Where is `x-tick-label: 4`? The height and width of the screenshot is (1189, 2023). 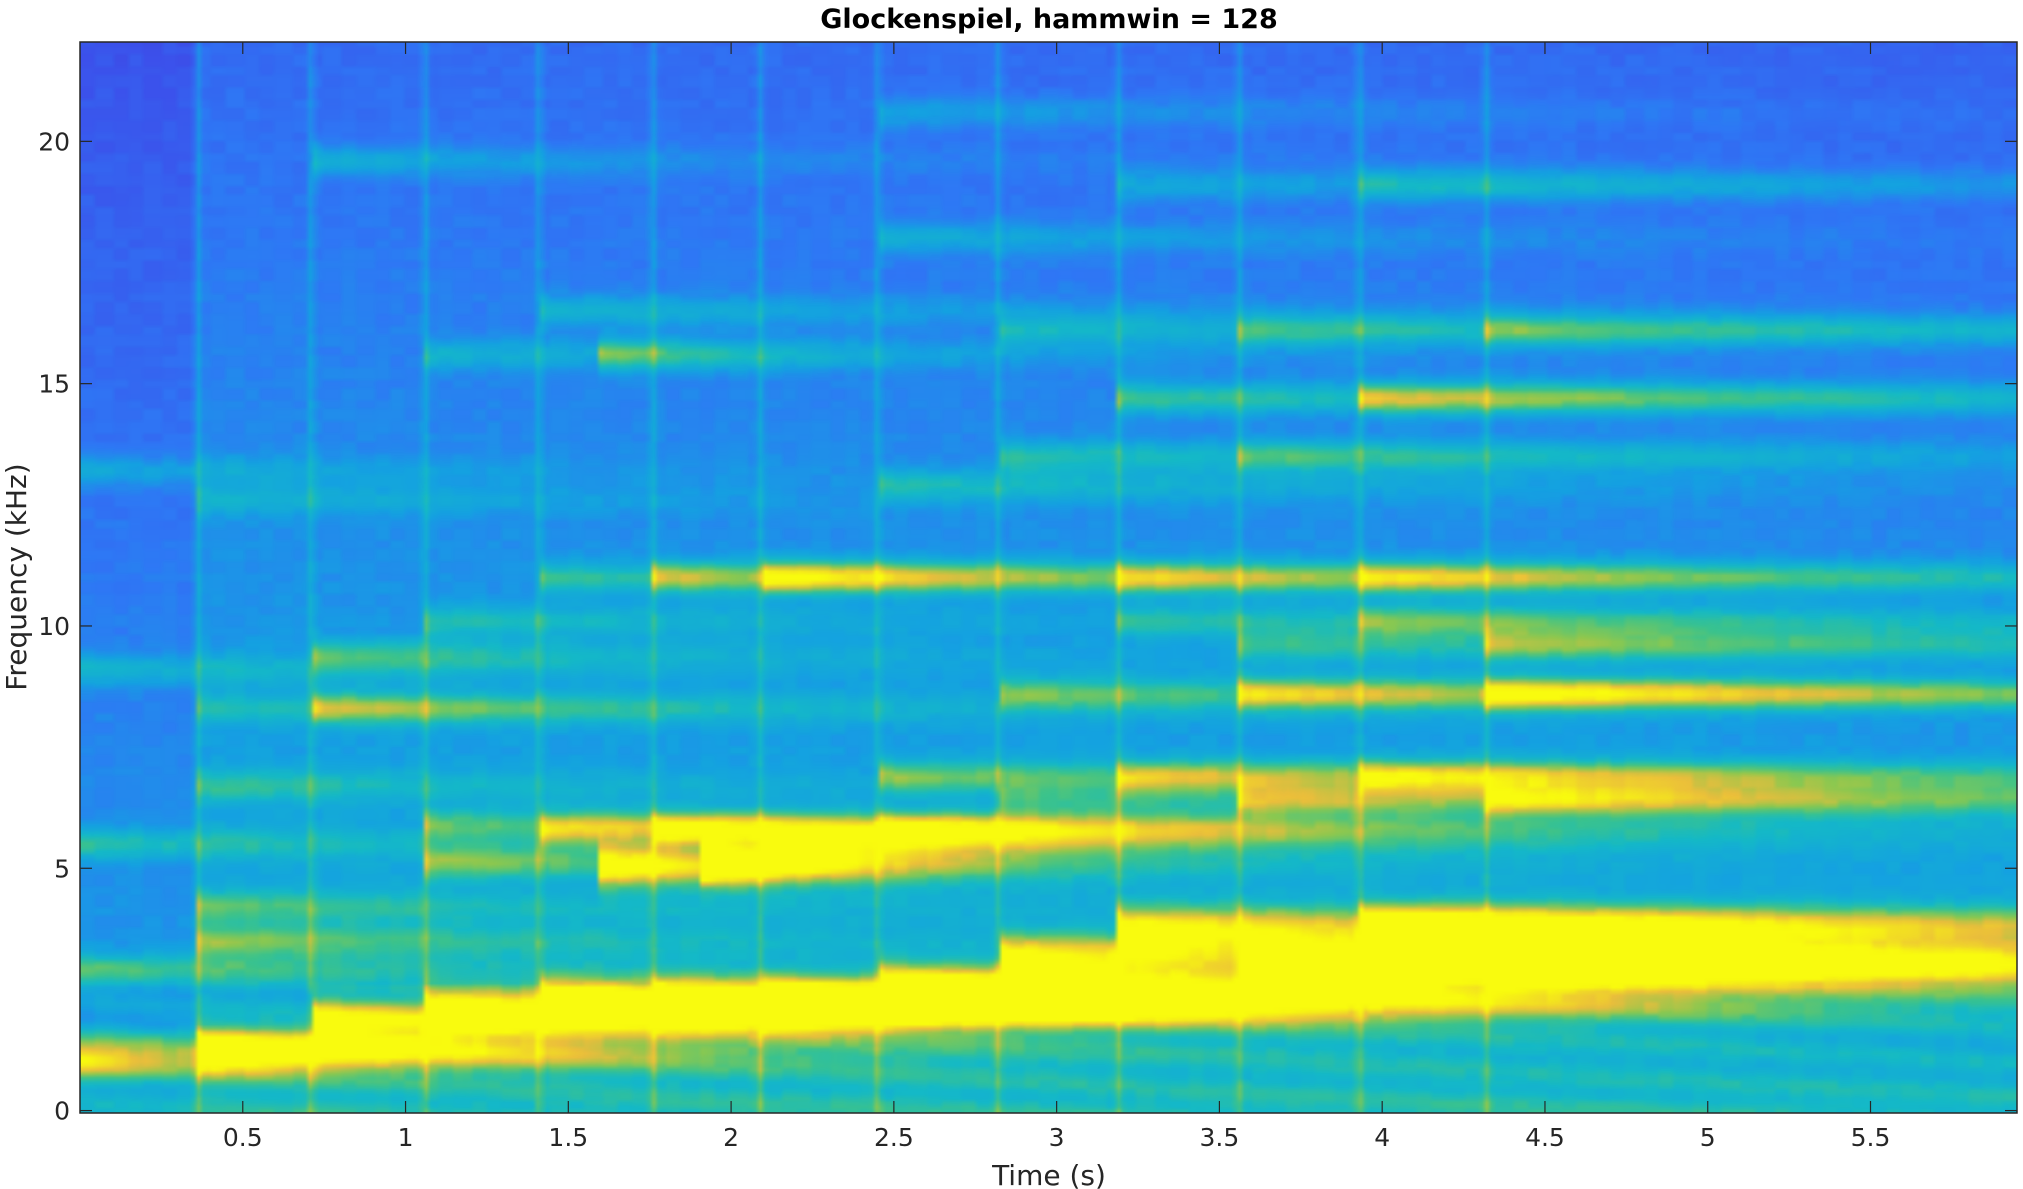 x-tick-label: 4 is located at coordinates (1382, 1137).